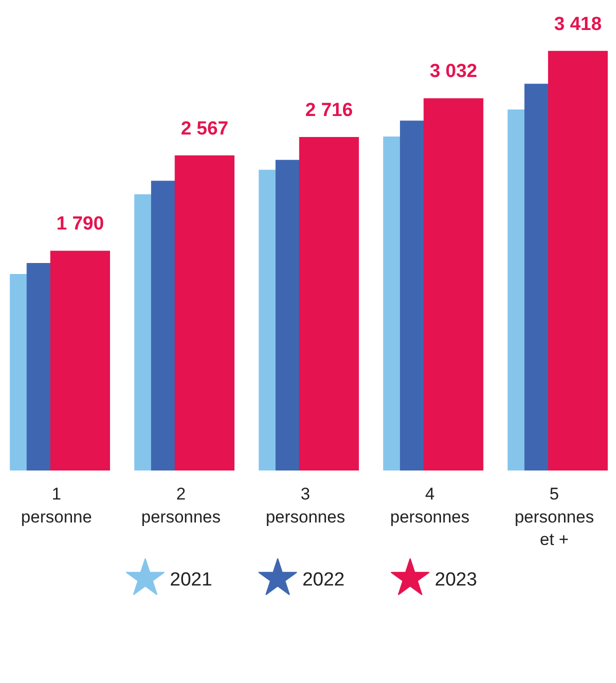  Describe the element at coordinates (329, 111) in the screenshot. I see `data-label: 2 716` at that location.